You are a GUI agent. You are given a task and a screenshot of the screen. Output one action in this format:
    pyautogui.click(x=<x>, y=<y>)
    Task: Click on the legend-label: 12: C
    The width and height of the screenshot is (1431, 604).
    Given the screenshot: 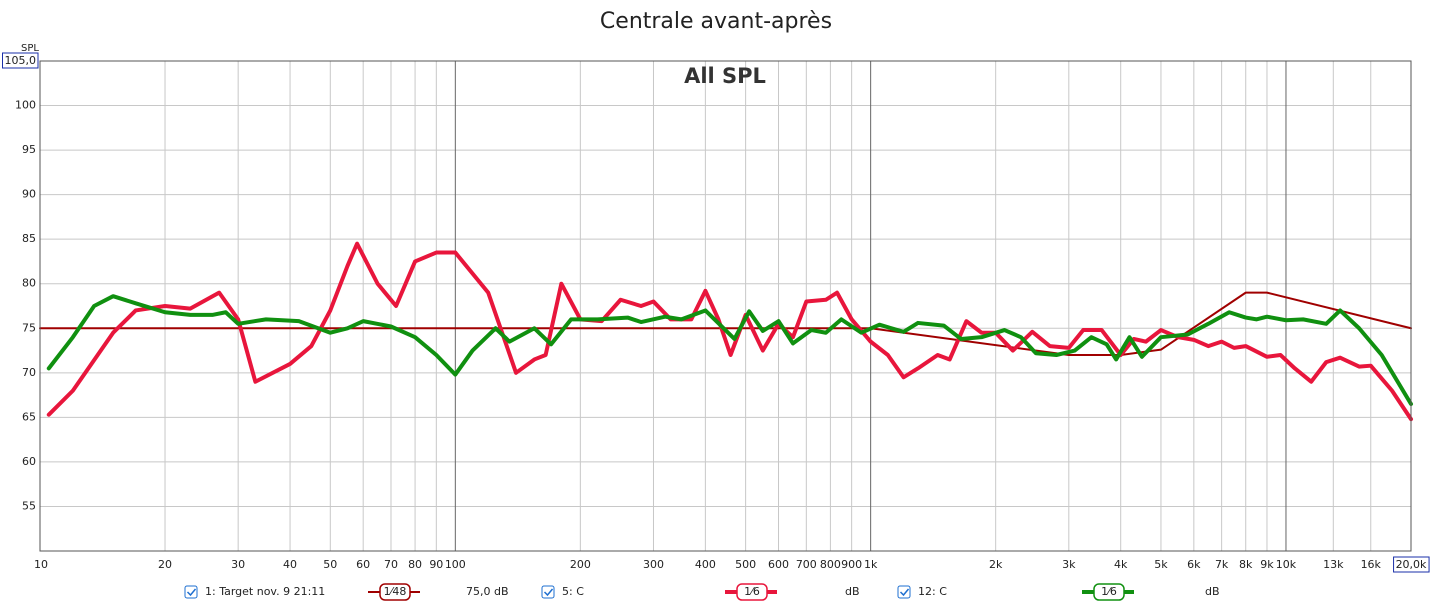 What is the action you would take?
    pyautogui.click(x=932, y=591)
    